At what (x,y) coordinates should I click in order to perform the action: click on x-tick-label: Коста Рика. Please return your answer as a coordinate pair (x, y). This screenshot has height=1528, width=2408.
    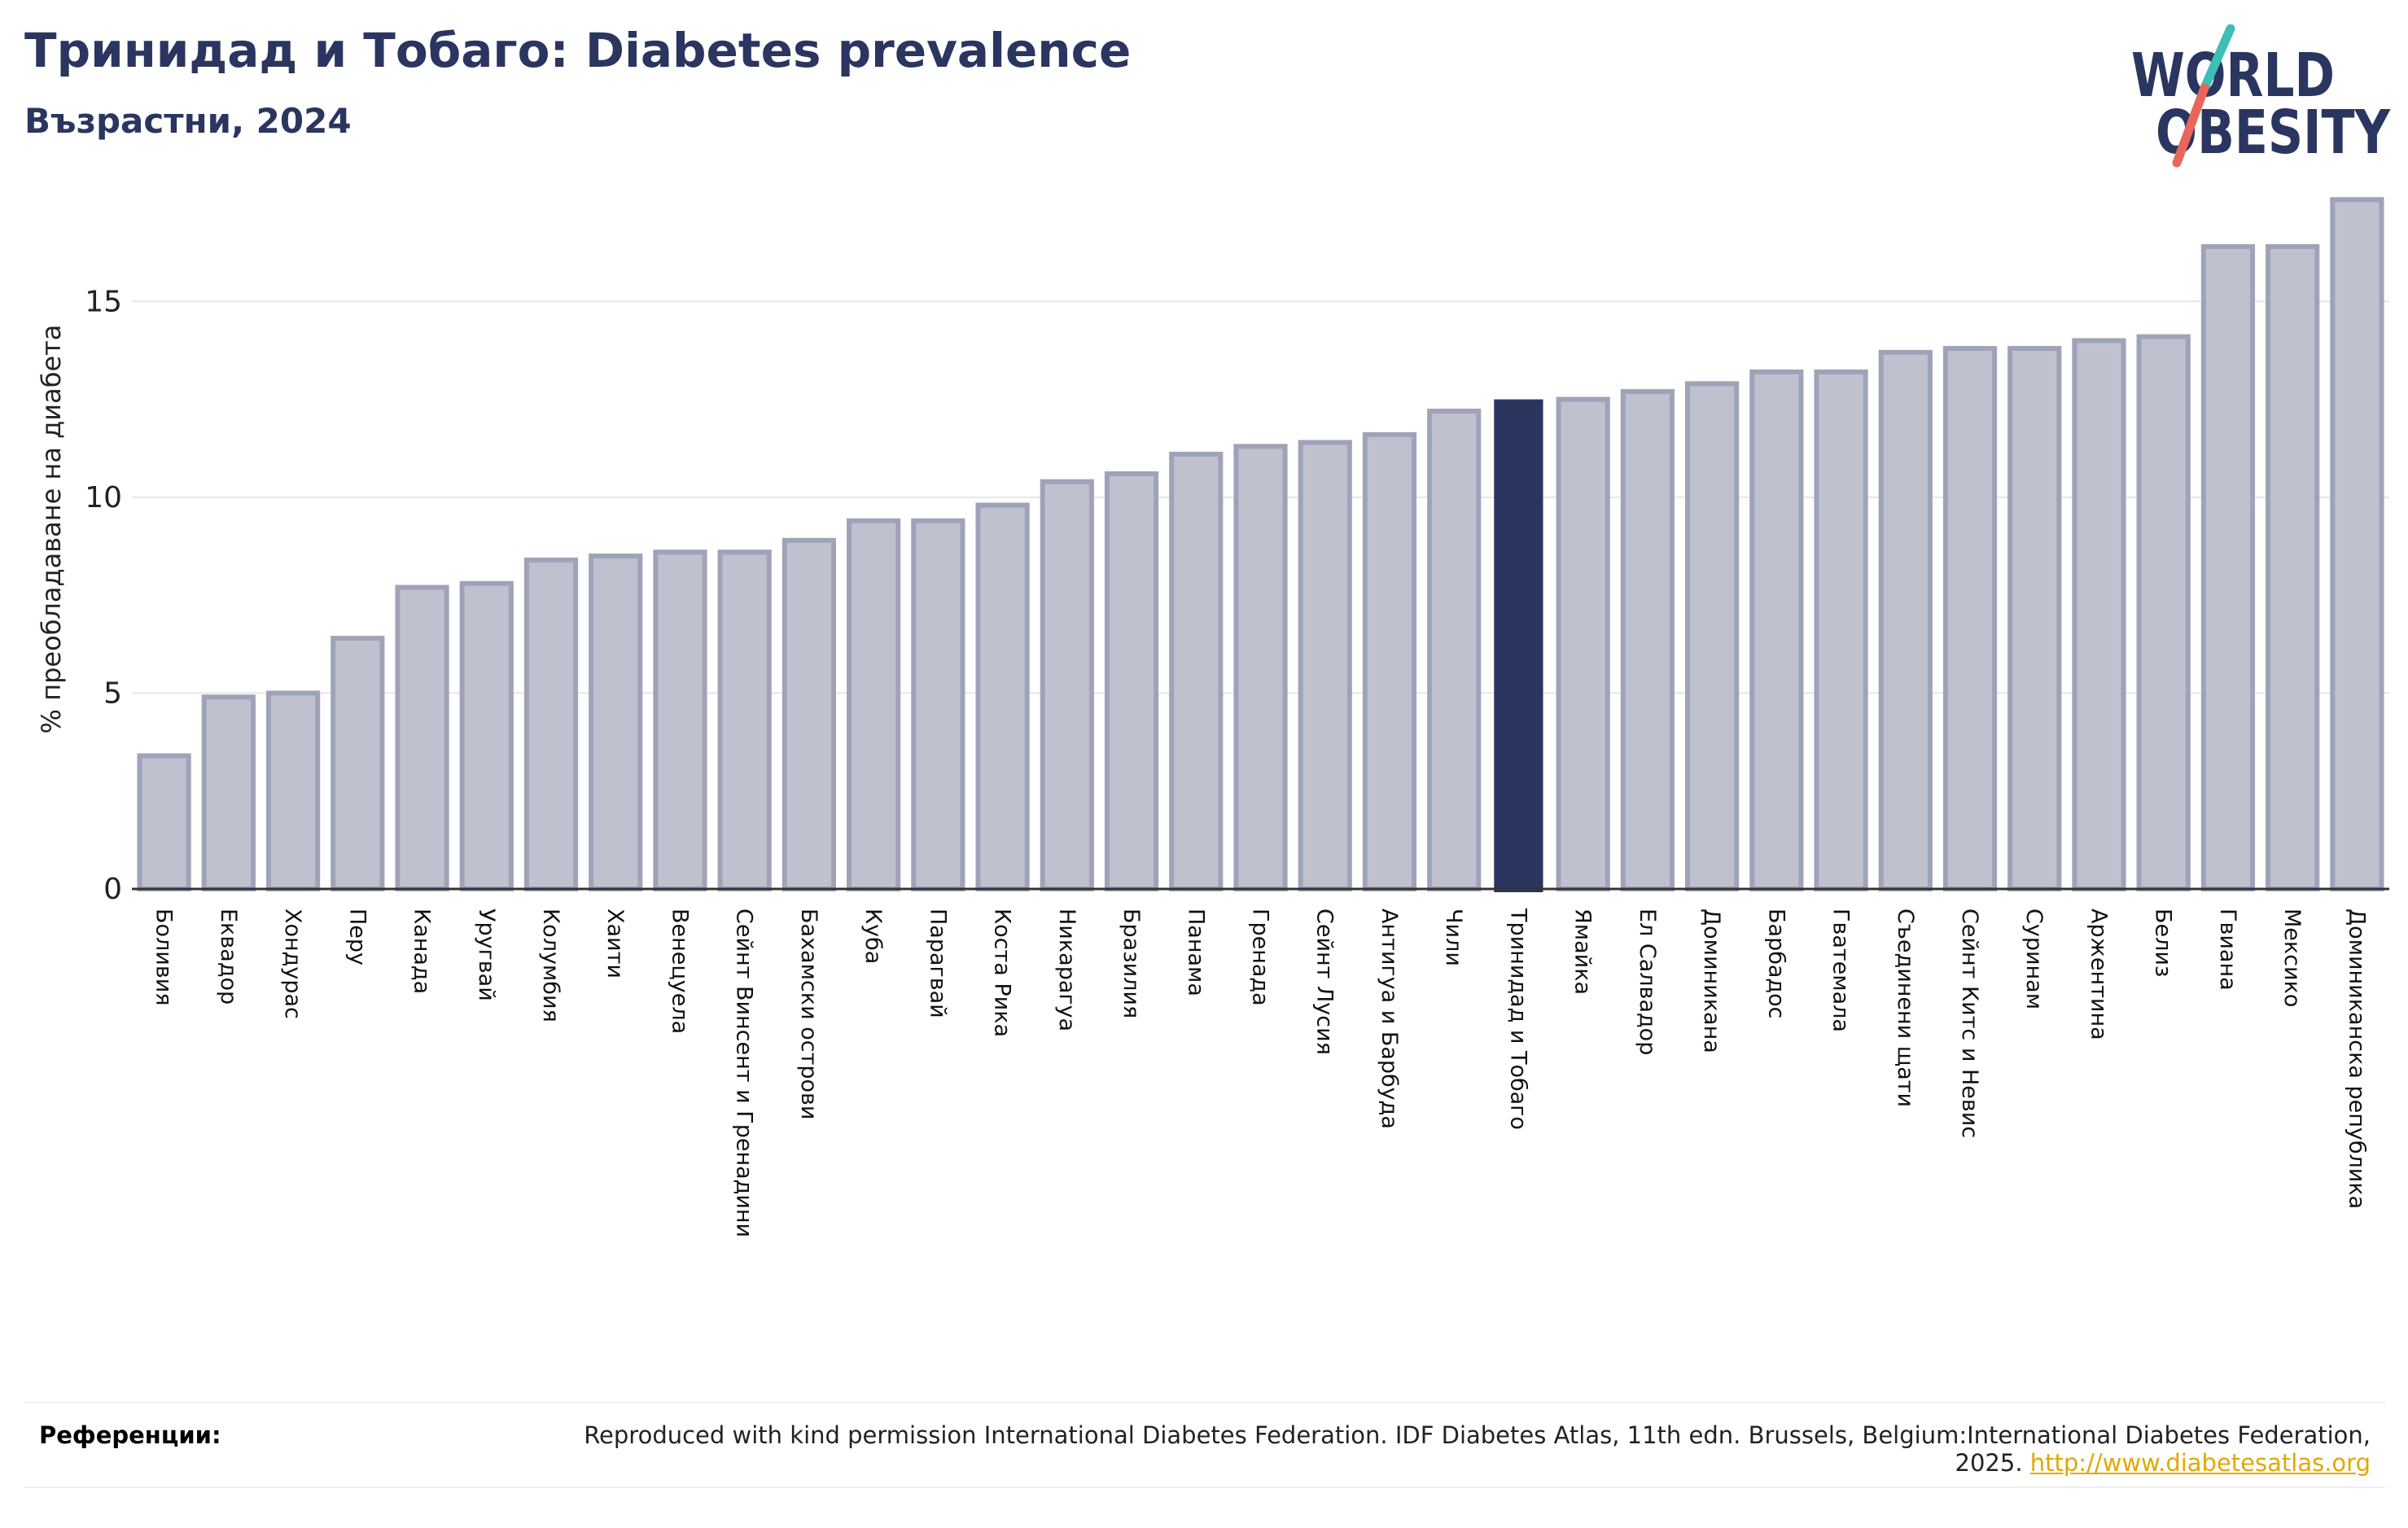
    Looking at the image, I should click on (1003, 973).